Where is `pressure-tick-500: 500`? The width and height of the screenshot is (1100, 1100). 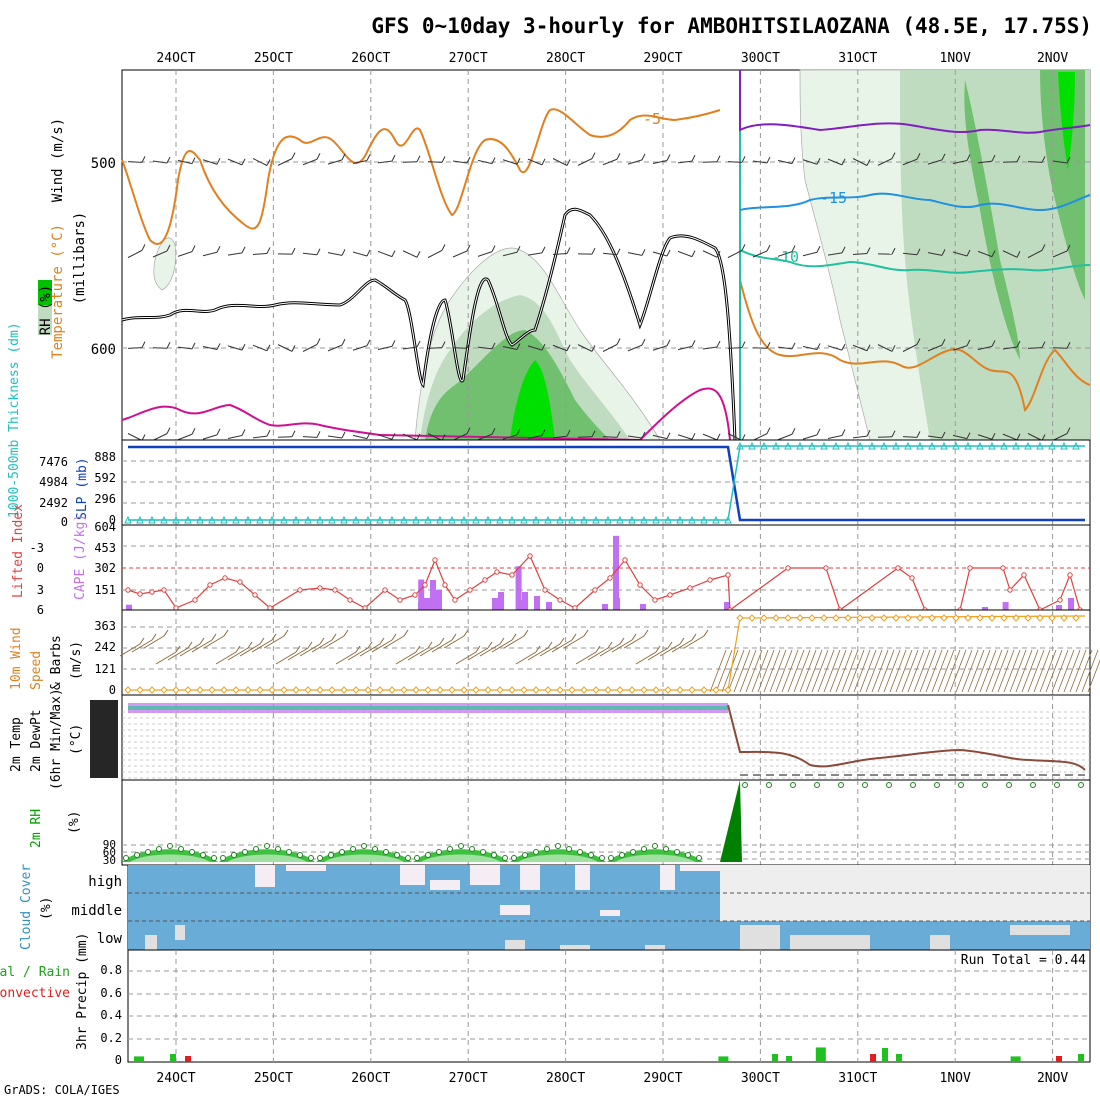 pressure-tick-500: 500 is located at coordinates (103, 164).